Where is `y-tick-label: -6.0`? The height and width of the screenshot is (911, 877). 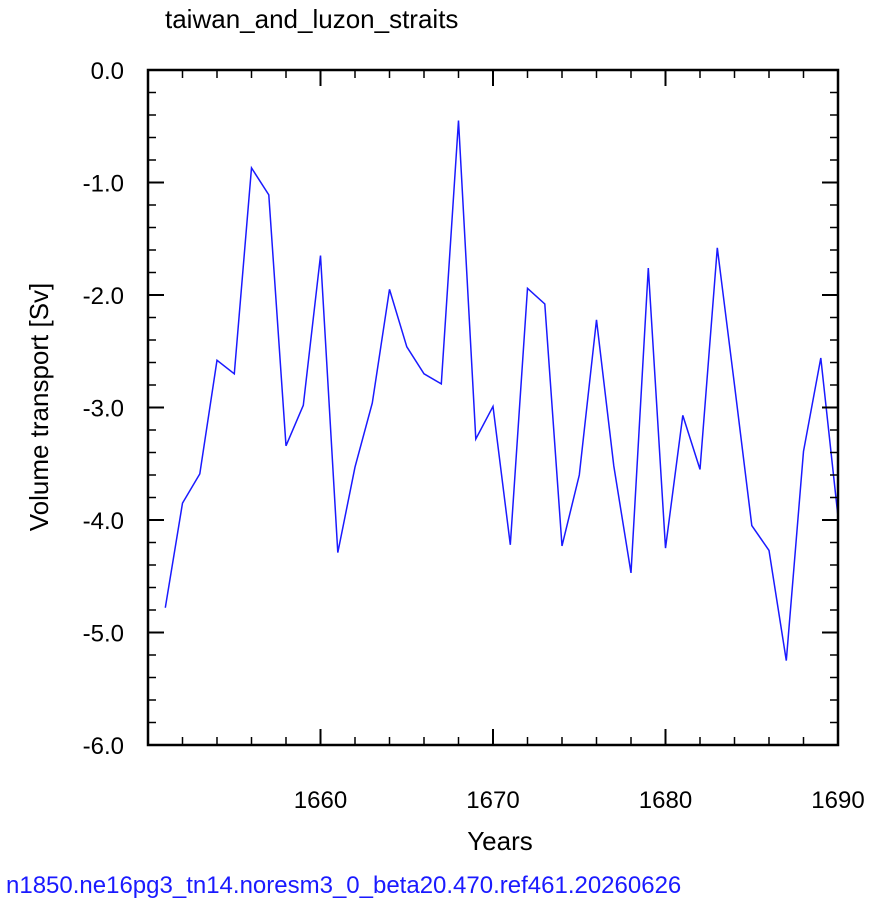 y-tick-label: -6.0 is located at coordinates (103, 746).